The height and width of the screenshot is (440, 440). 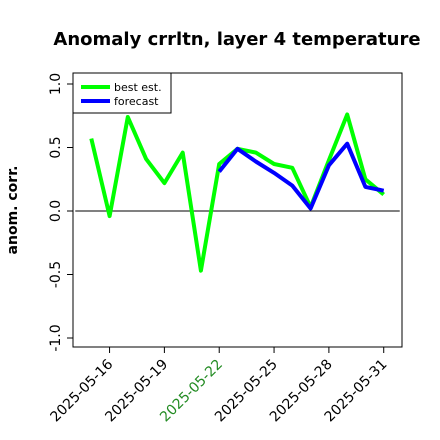 What do you see at coordinates (56, 84) in the screenshot?
I see `y-tick-label: 1.0` at bounding box center [56, 84].